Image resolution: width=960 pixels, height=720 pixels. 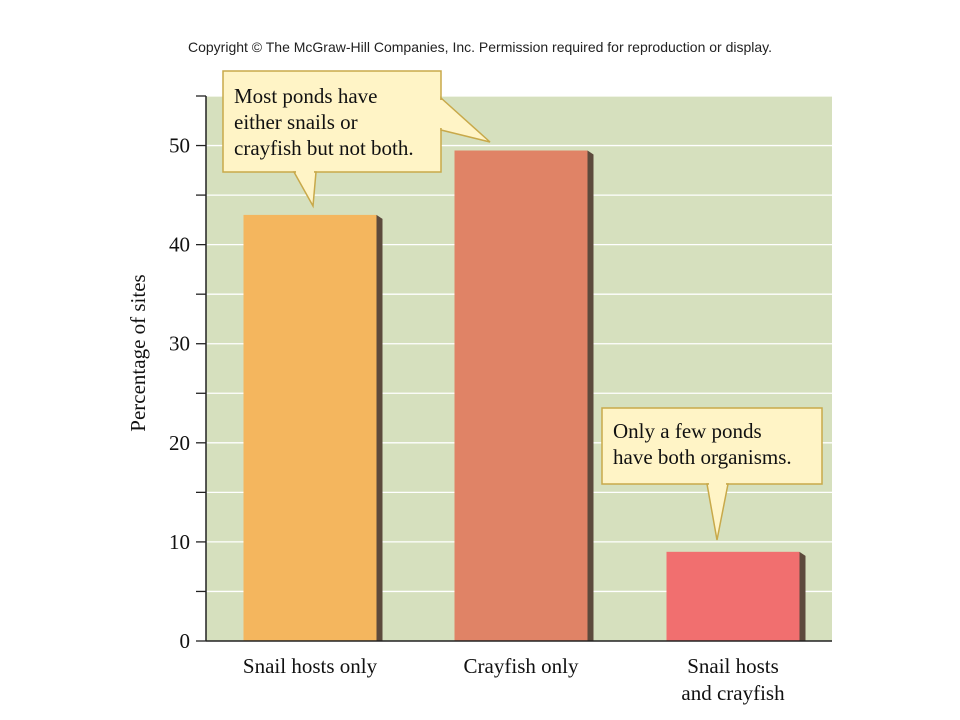 What do you see at coordinates (733, 666) in the screenshot?
I see `x-tick-label: Snail hosts` at bounding box center [733, 666].